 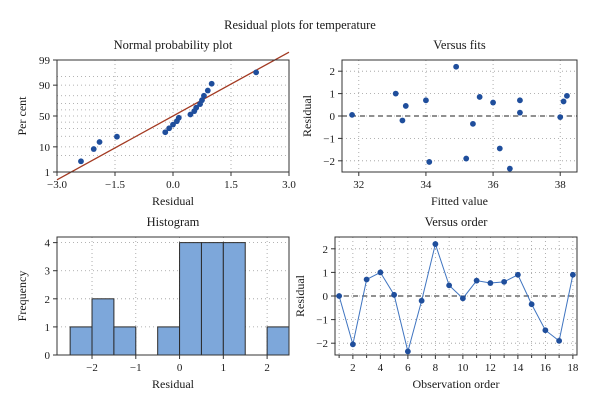 I want to click on y-tick-label: 90, so click(x=45, y=86).